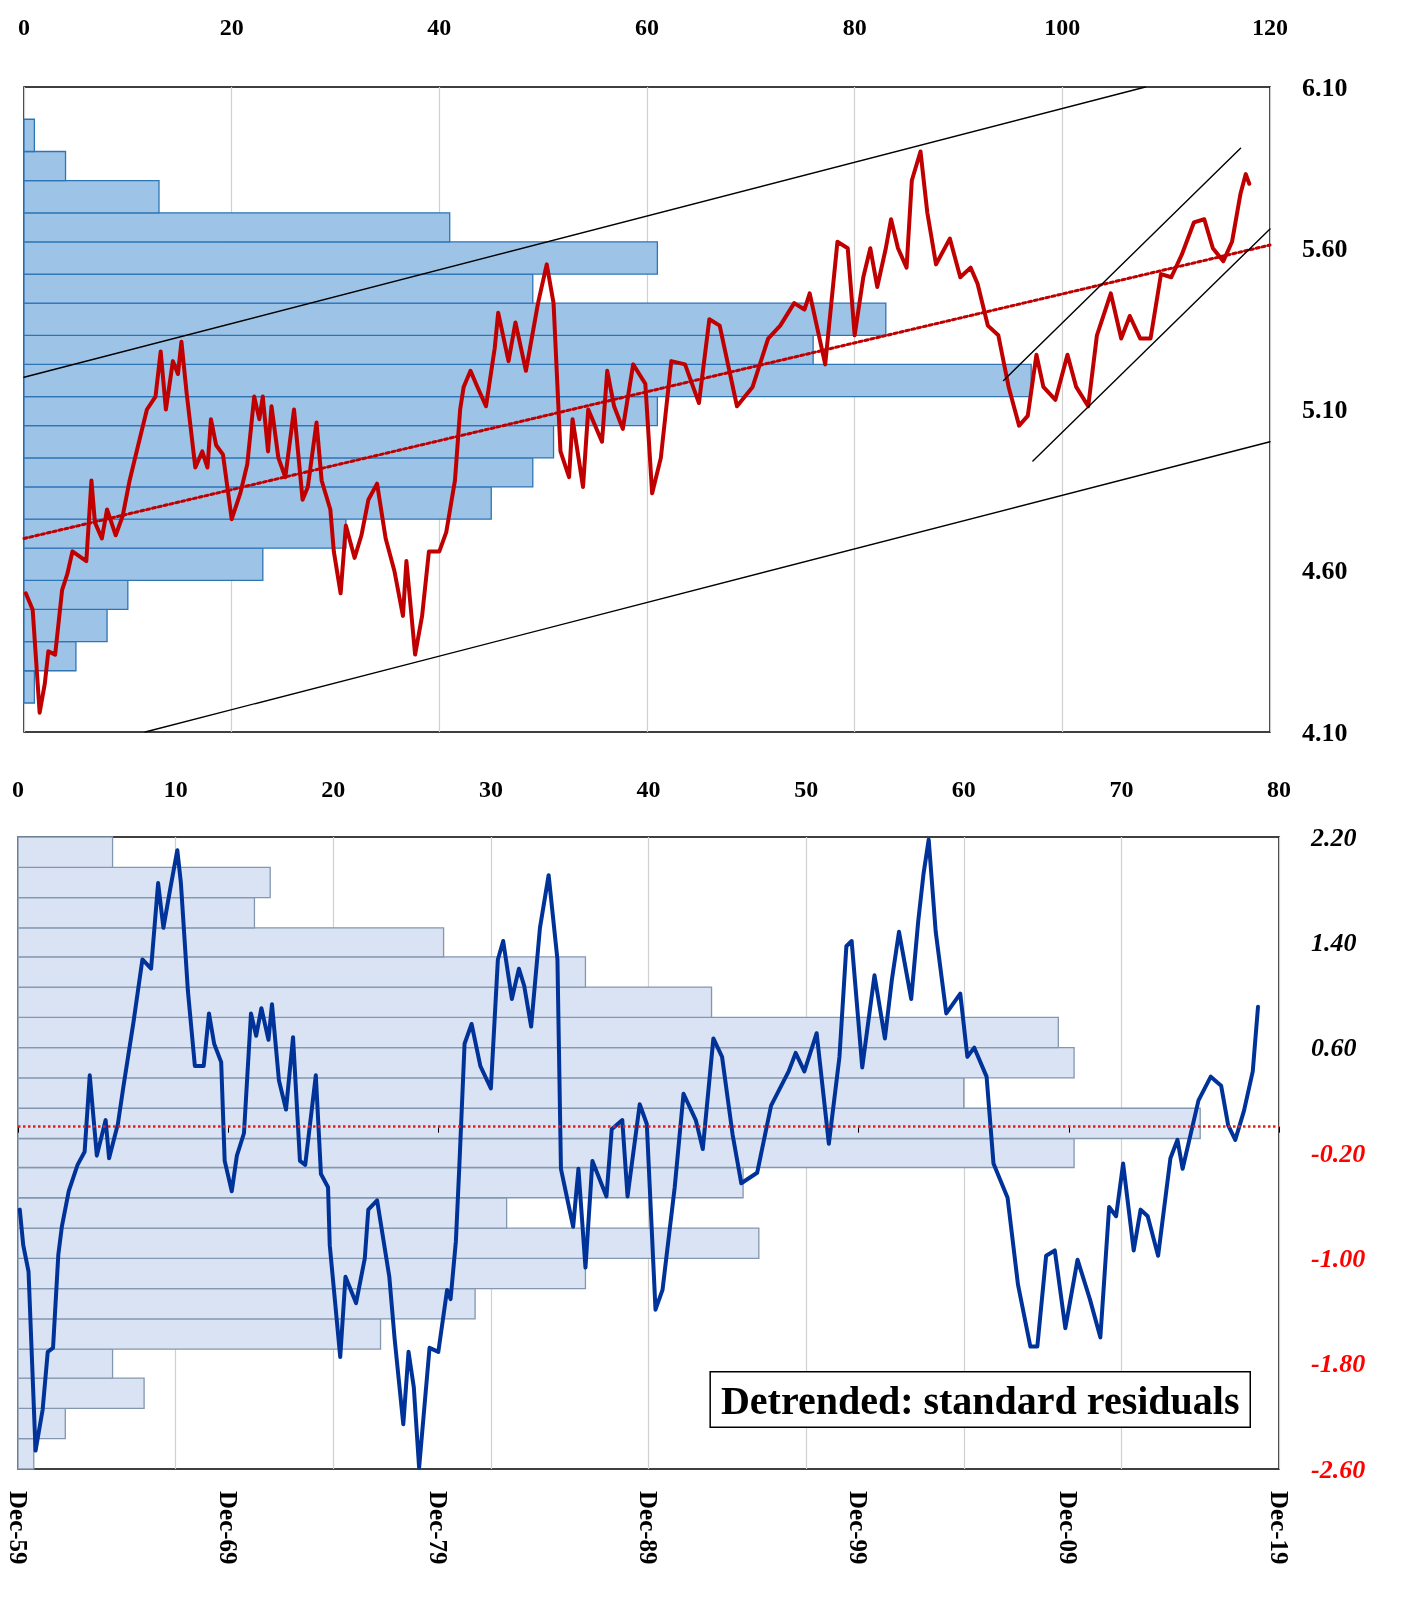 The width and height of the screenshot is (1408, 1605). What do you see at coordinates (1333, 837) in the screenshot?
I see `y-tick-label: 2.20` at bounding box center [1333, 837].